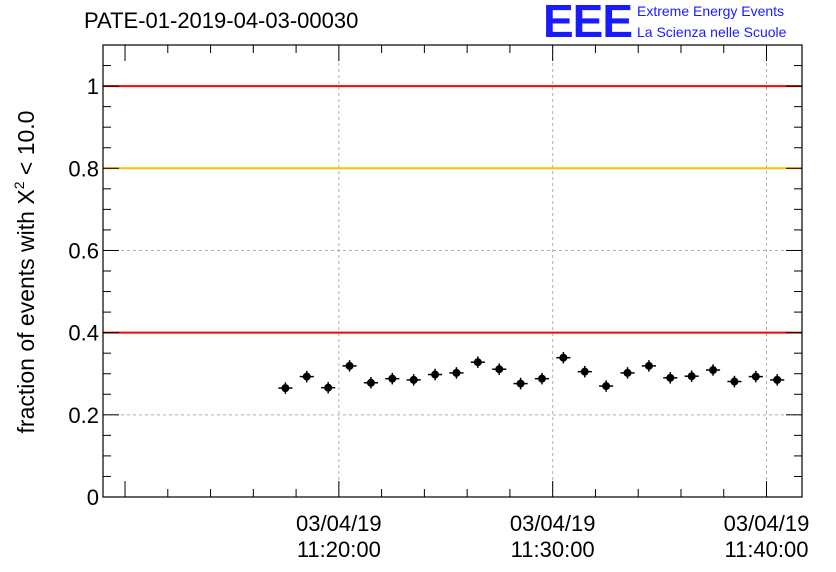 Image resolution: width=836 pixels, height=572 pixels. What do you see at coordinates (83, 415) in the screenshot?
I see `y-tick-label: 0.2` at bounding box center [83, 415].